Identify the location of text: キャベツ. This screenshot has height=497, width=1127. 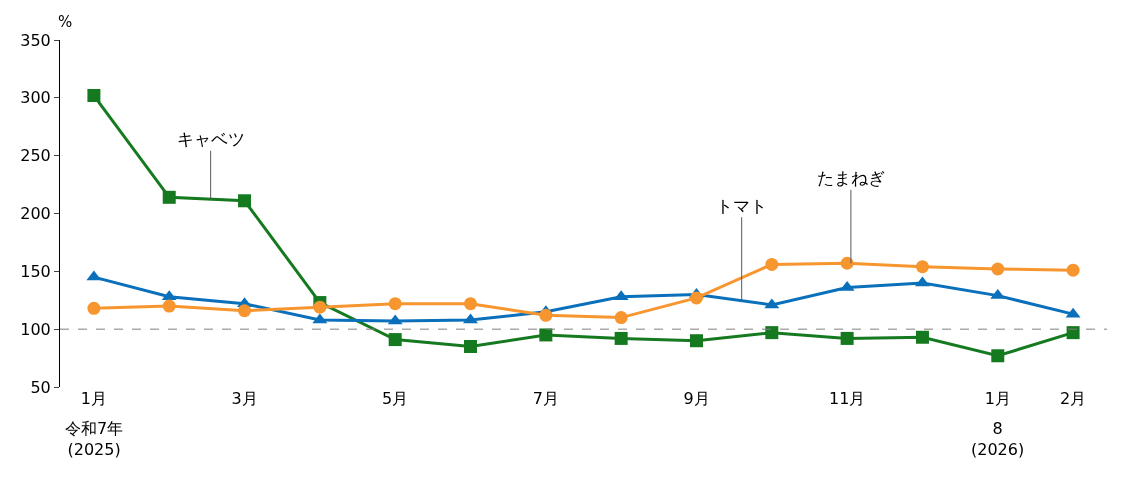
(211, 139).